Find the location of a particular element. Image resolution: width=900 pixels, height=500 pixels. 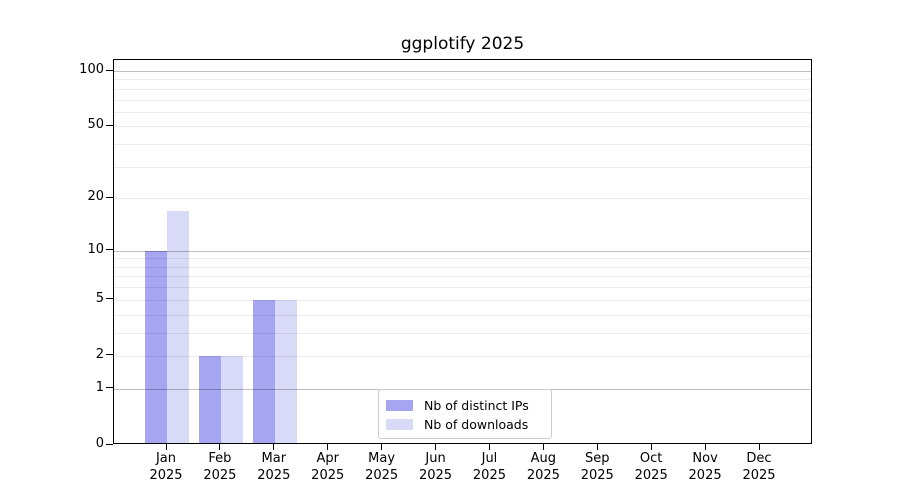

bar-feb-ips is located at coordinates (209, 399).